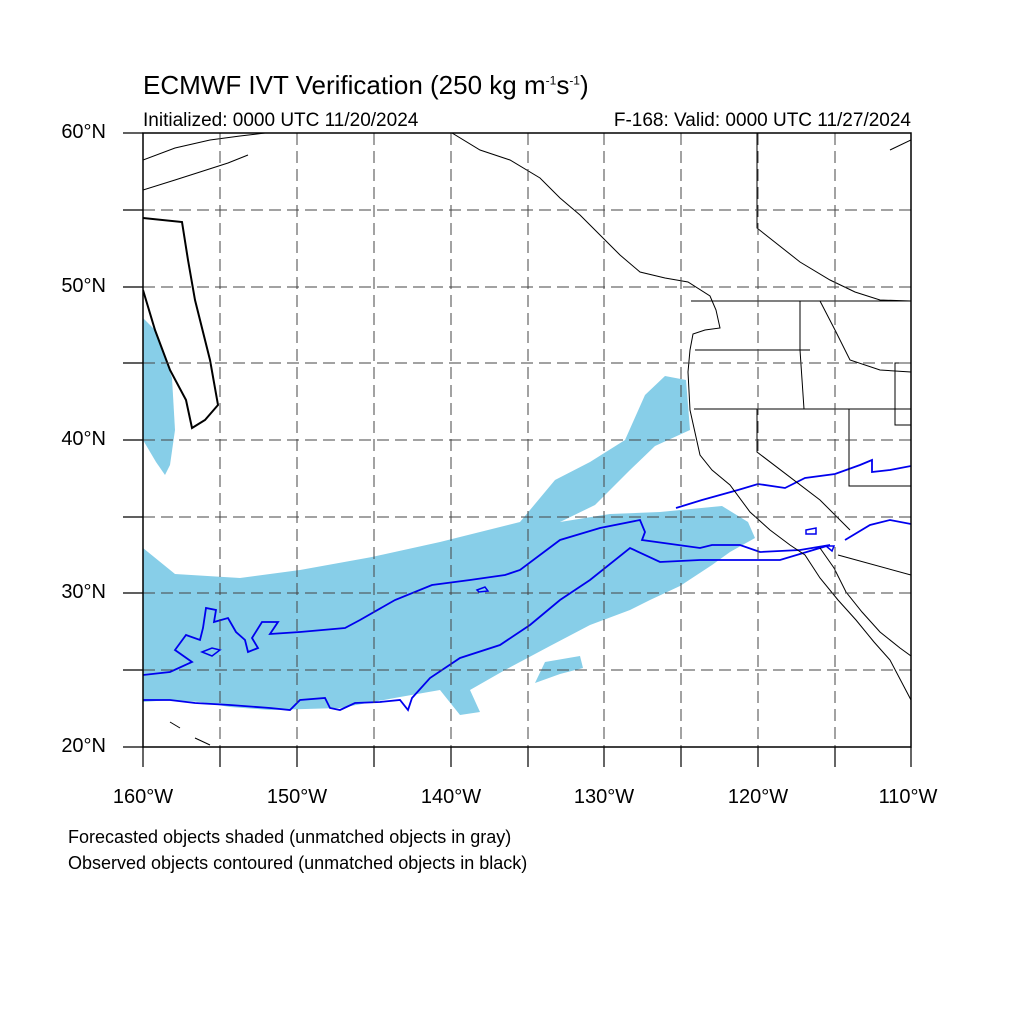 The image size is (1024, 1024). What do you see at coordinates (281, 120) in the screenshot?
I see `initialized-time: Initialized: 0000 UTC 11/20/2024` at bounding box center [281, 120].